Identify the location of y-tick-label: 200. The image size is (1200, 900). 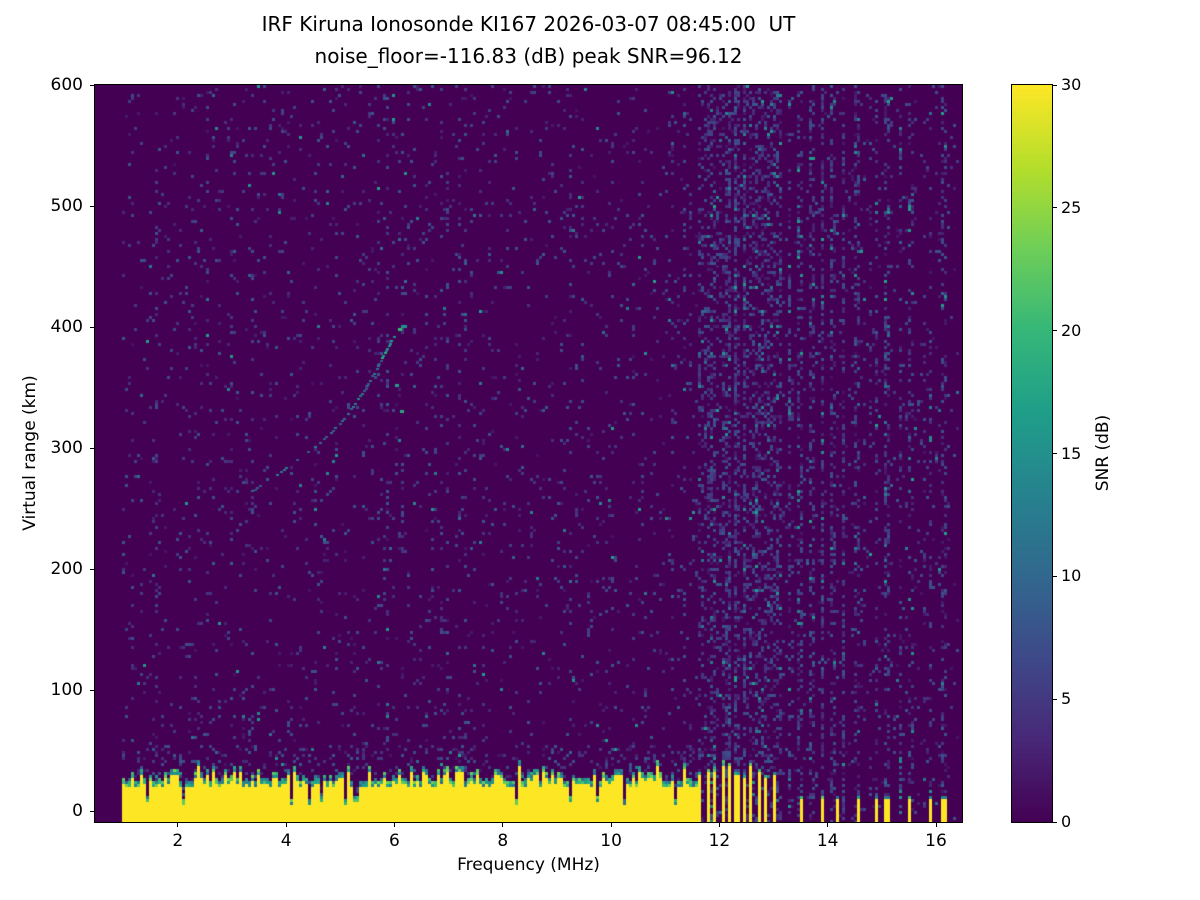
(66, 569).